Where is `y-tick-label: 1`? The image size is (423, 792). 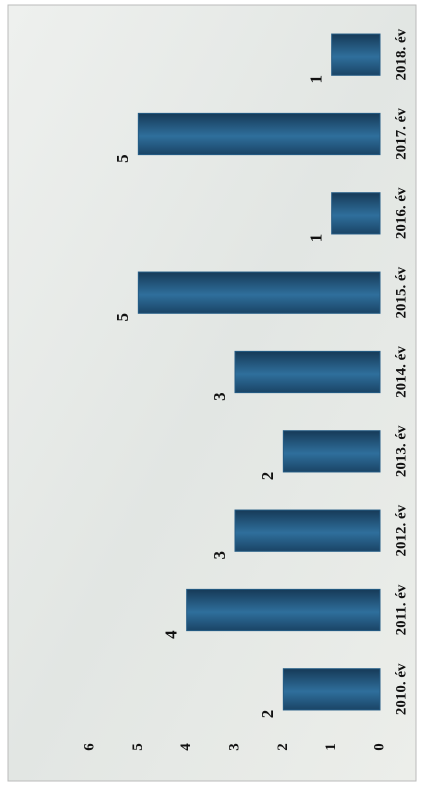 y-tick-label: 1 is located at coordinates (331, 747).